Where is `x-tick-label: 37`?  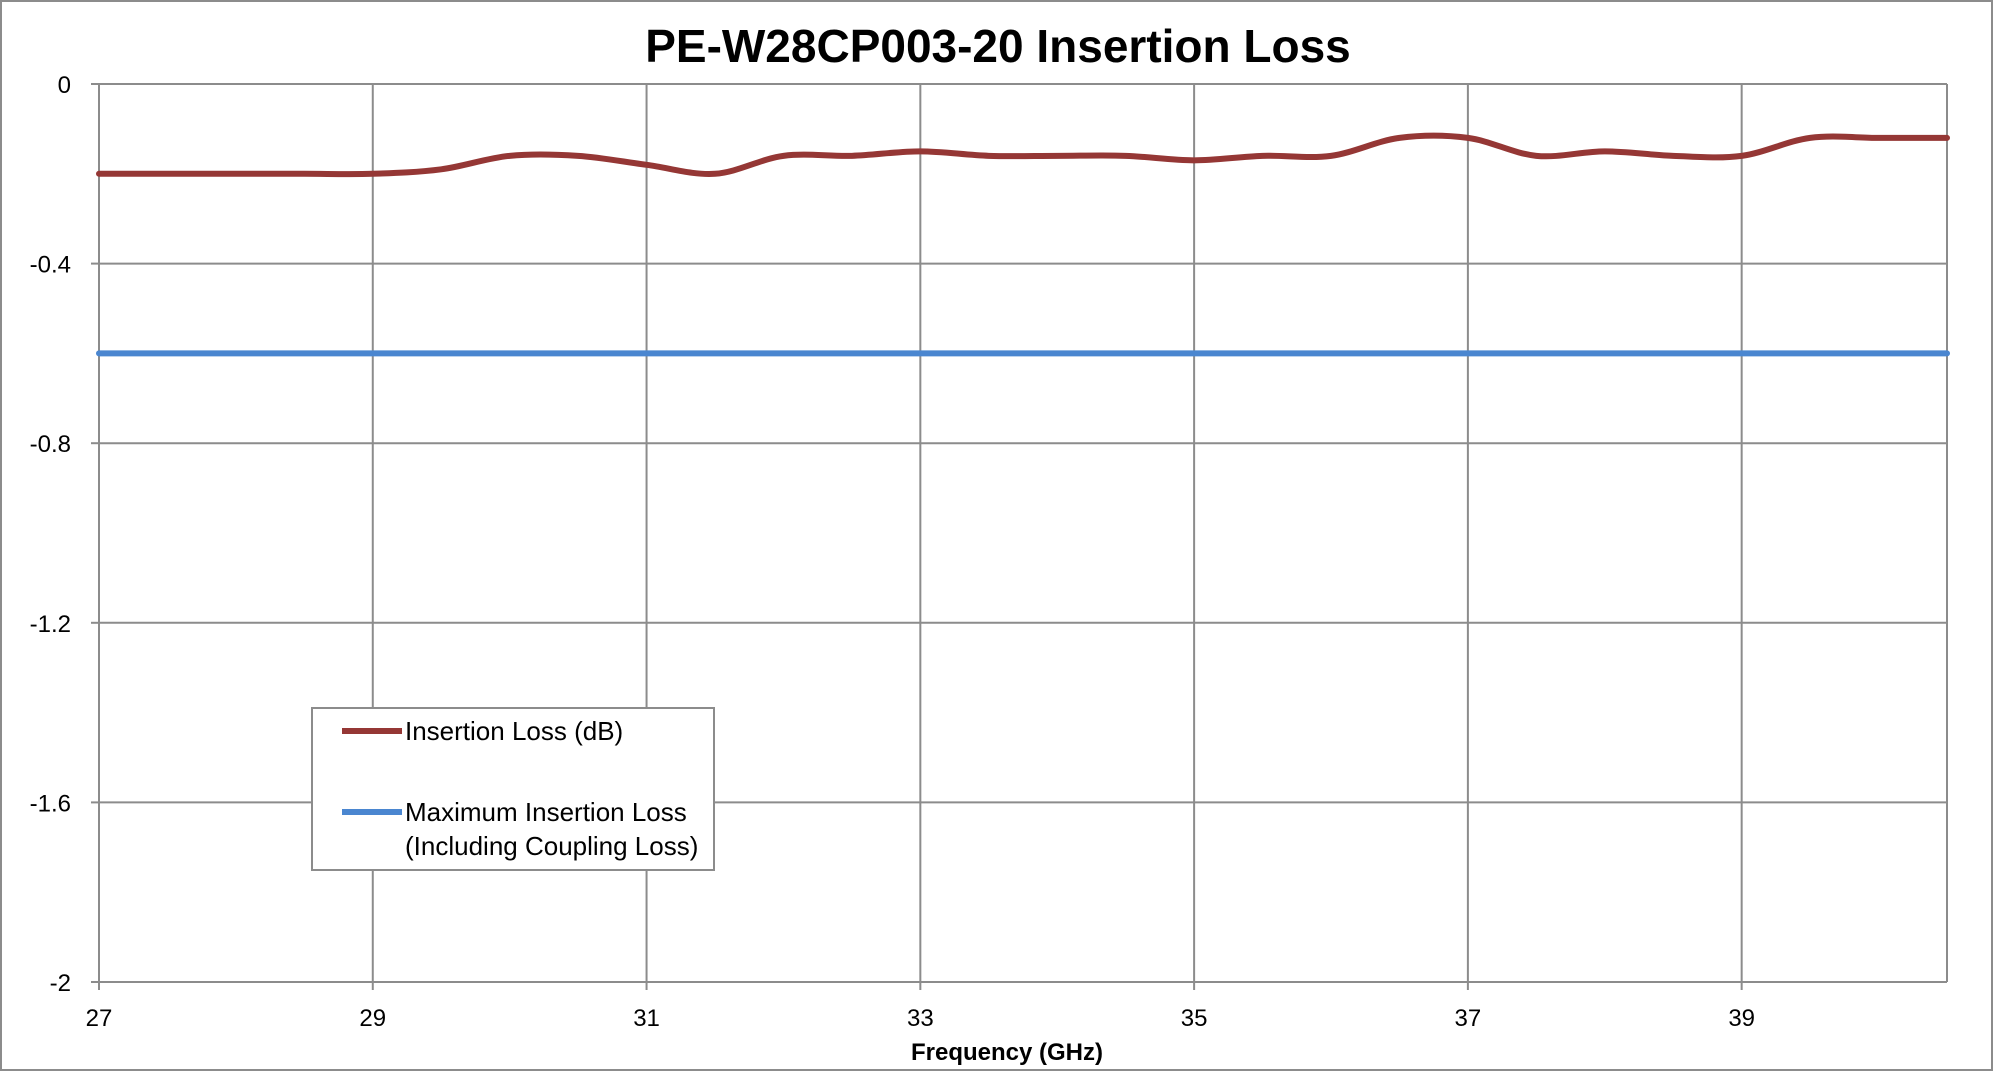 x-tick-label: 37 is located at coordinates (1468, 1018).